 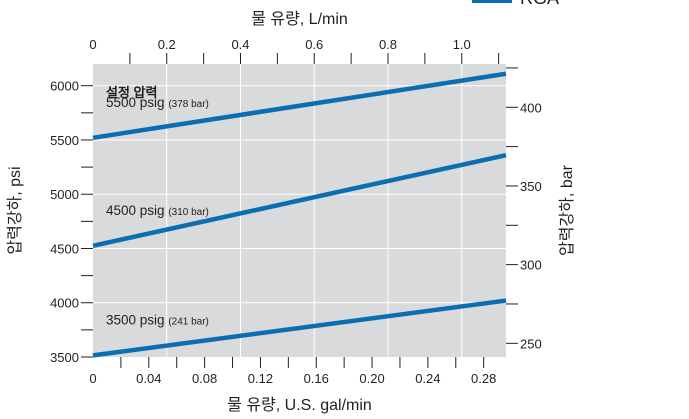 I want to click on x-bottom-tick-label: 0.08, so click(x=204, y=378).